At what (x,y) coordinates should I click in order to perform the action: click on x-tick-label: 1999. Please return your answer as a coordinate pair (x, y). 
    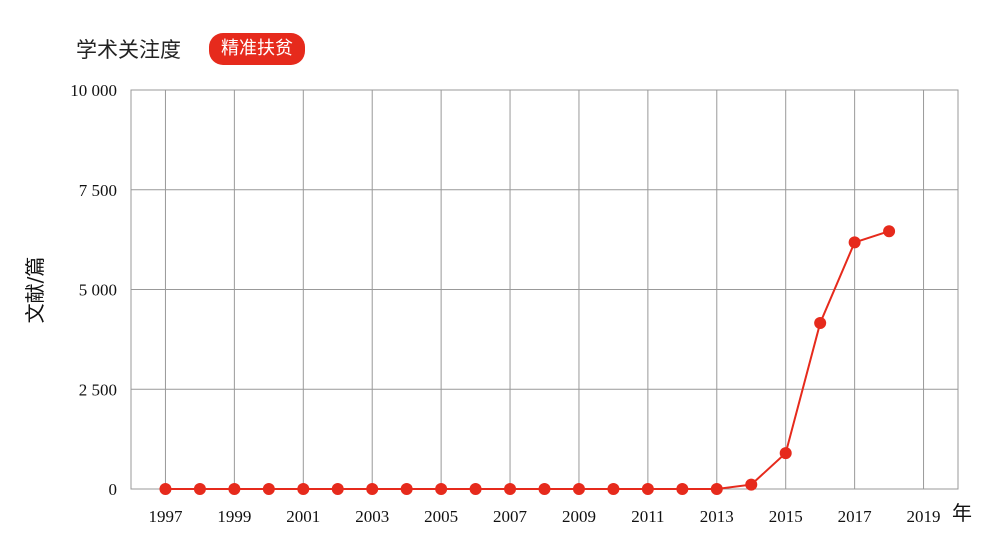
    Looking at the image, I should click on (234, 516).